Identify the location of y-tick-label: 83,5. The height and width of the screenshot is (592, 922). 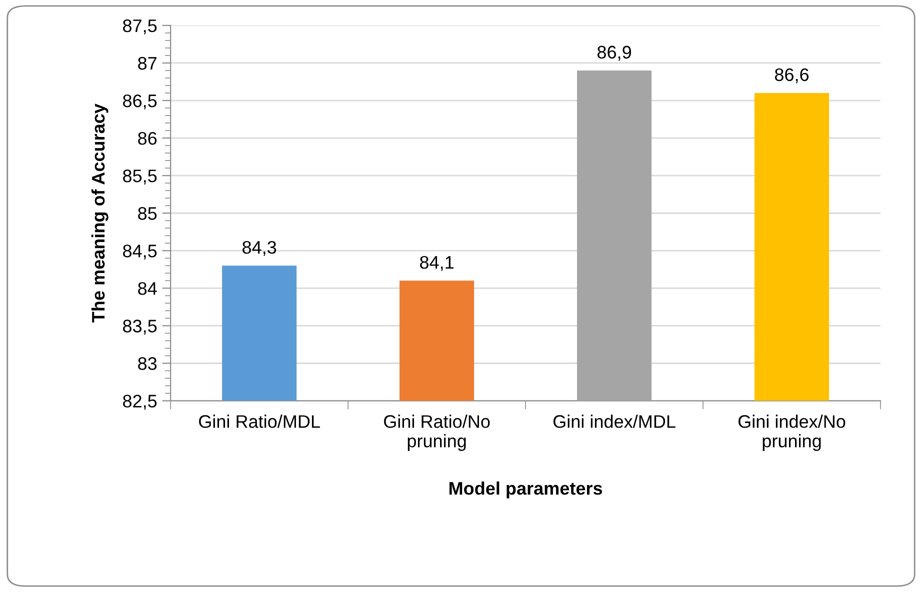
(140, 327).